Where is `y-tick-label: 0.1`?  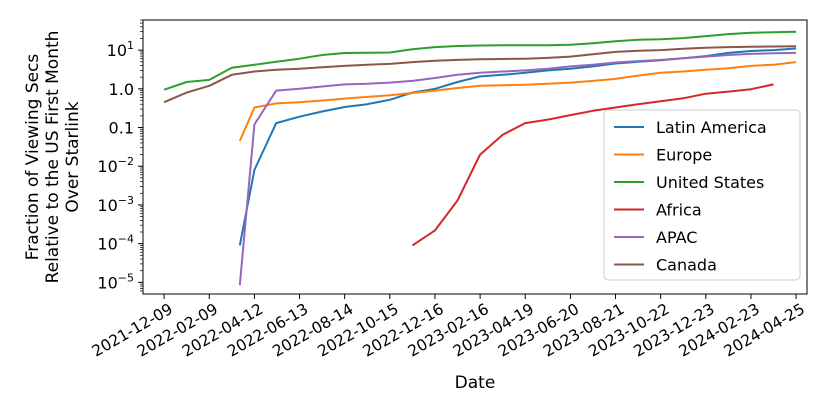 y-tick-label: 0.1 is located at coordinates (121, 128).